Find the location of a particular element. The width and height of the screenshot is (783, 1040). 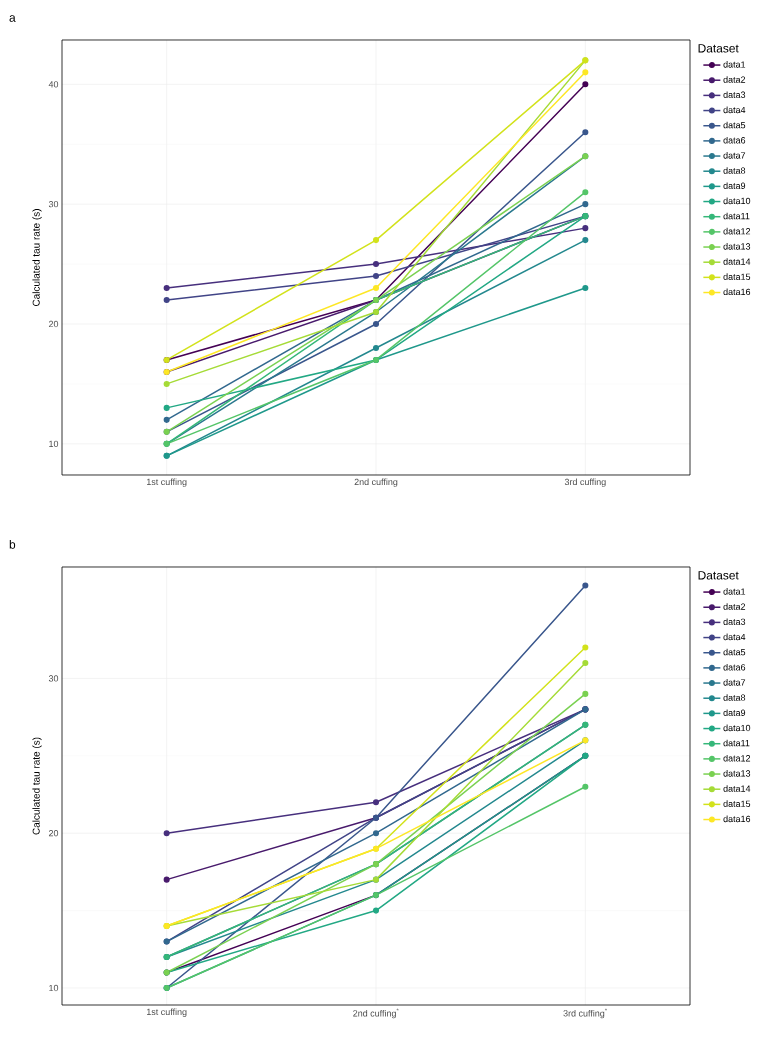

x-tick-label: 2nd cuffing is located at coordinates (376, 482).